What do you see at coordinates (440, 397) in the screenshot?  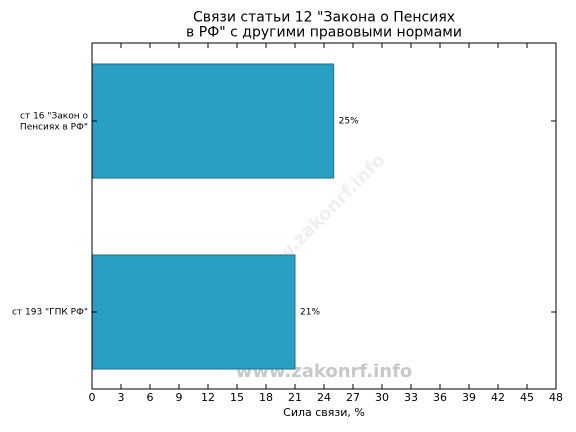 I see `x-tick-label: 36` at bounding box center [440, 397].